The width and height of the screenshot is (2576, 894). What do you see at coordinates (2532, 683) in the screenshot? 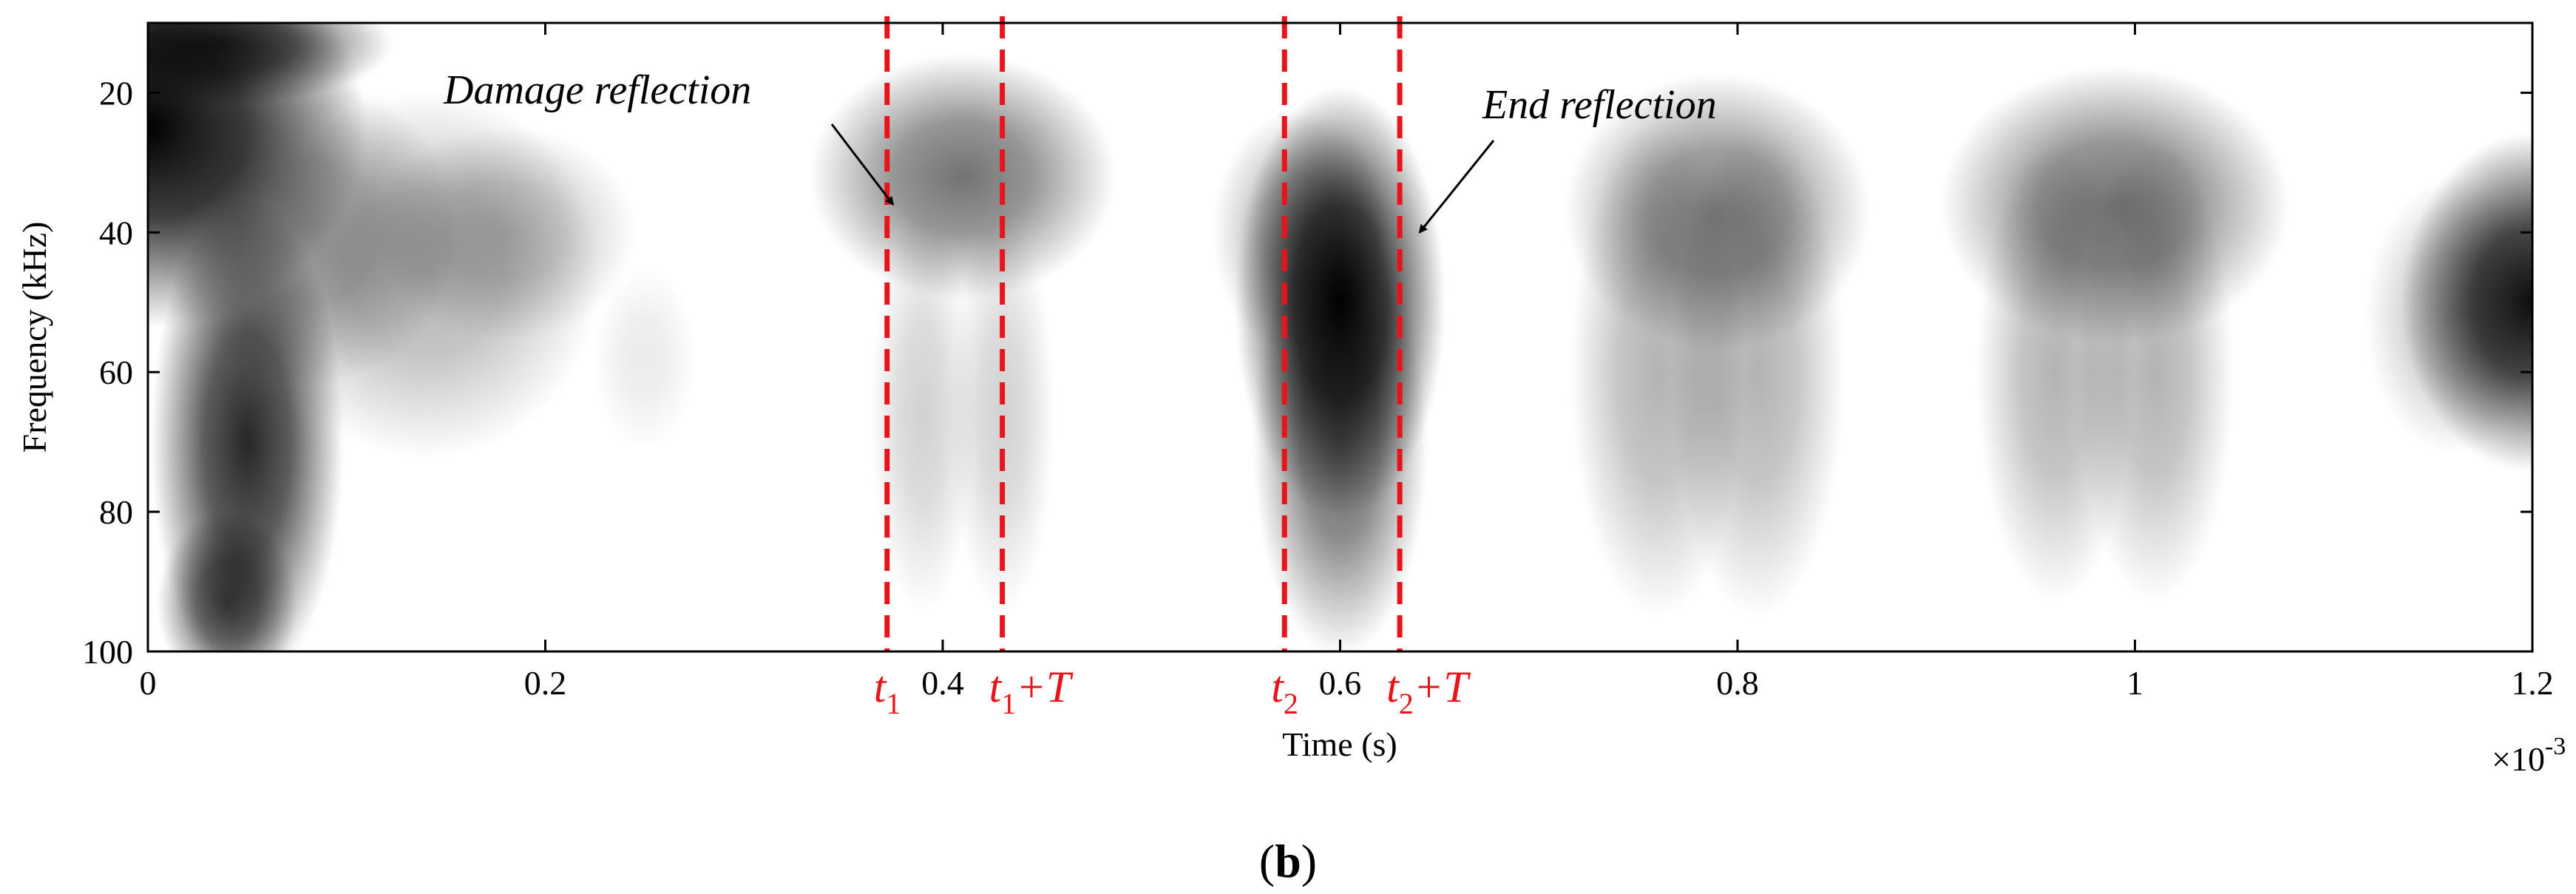
I see `x-tick-label: 1.2` at bounding box center [2532, 683].